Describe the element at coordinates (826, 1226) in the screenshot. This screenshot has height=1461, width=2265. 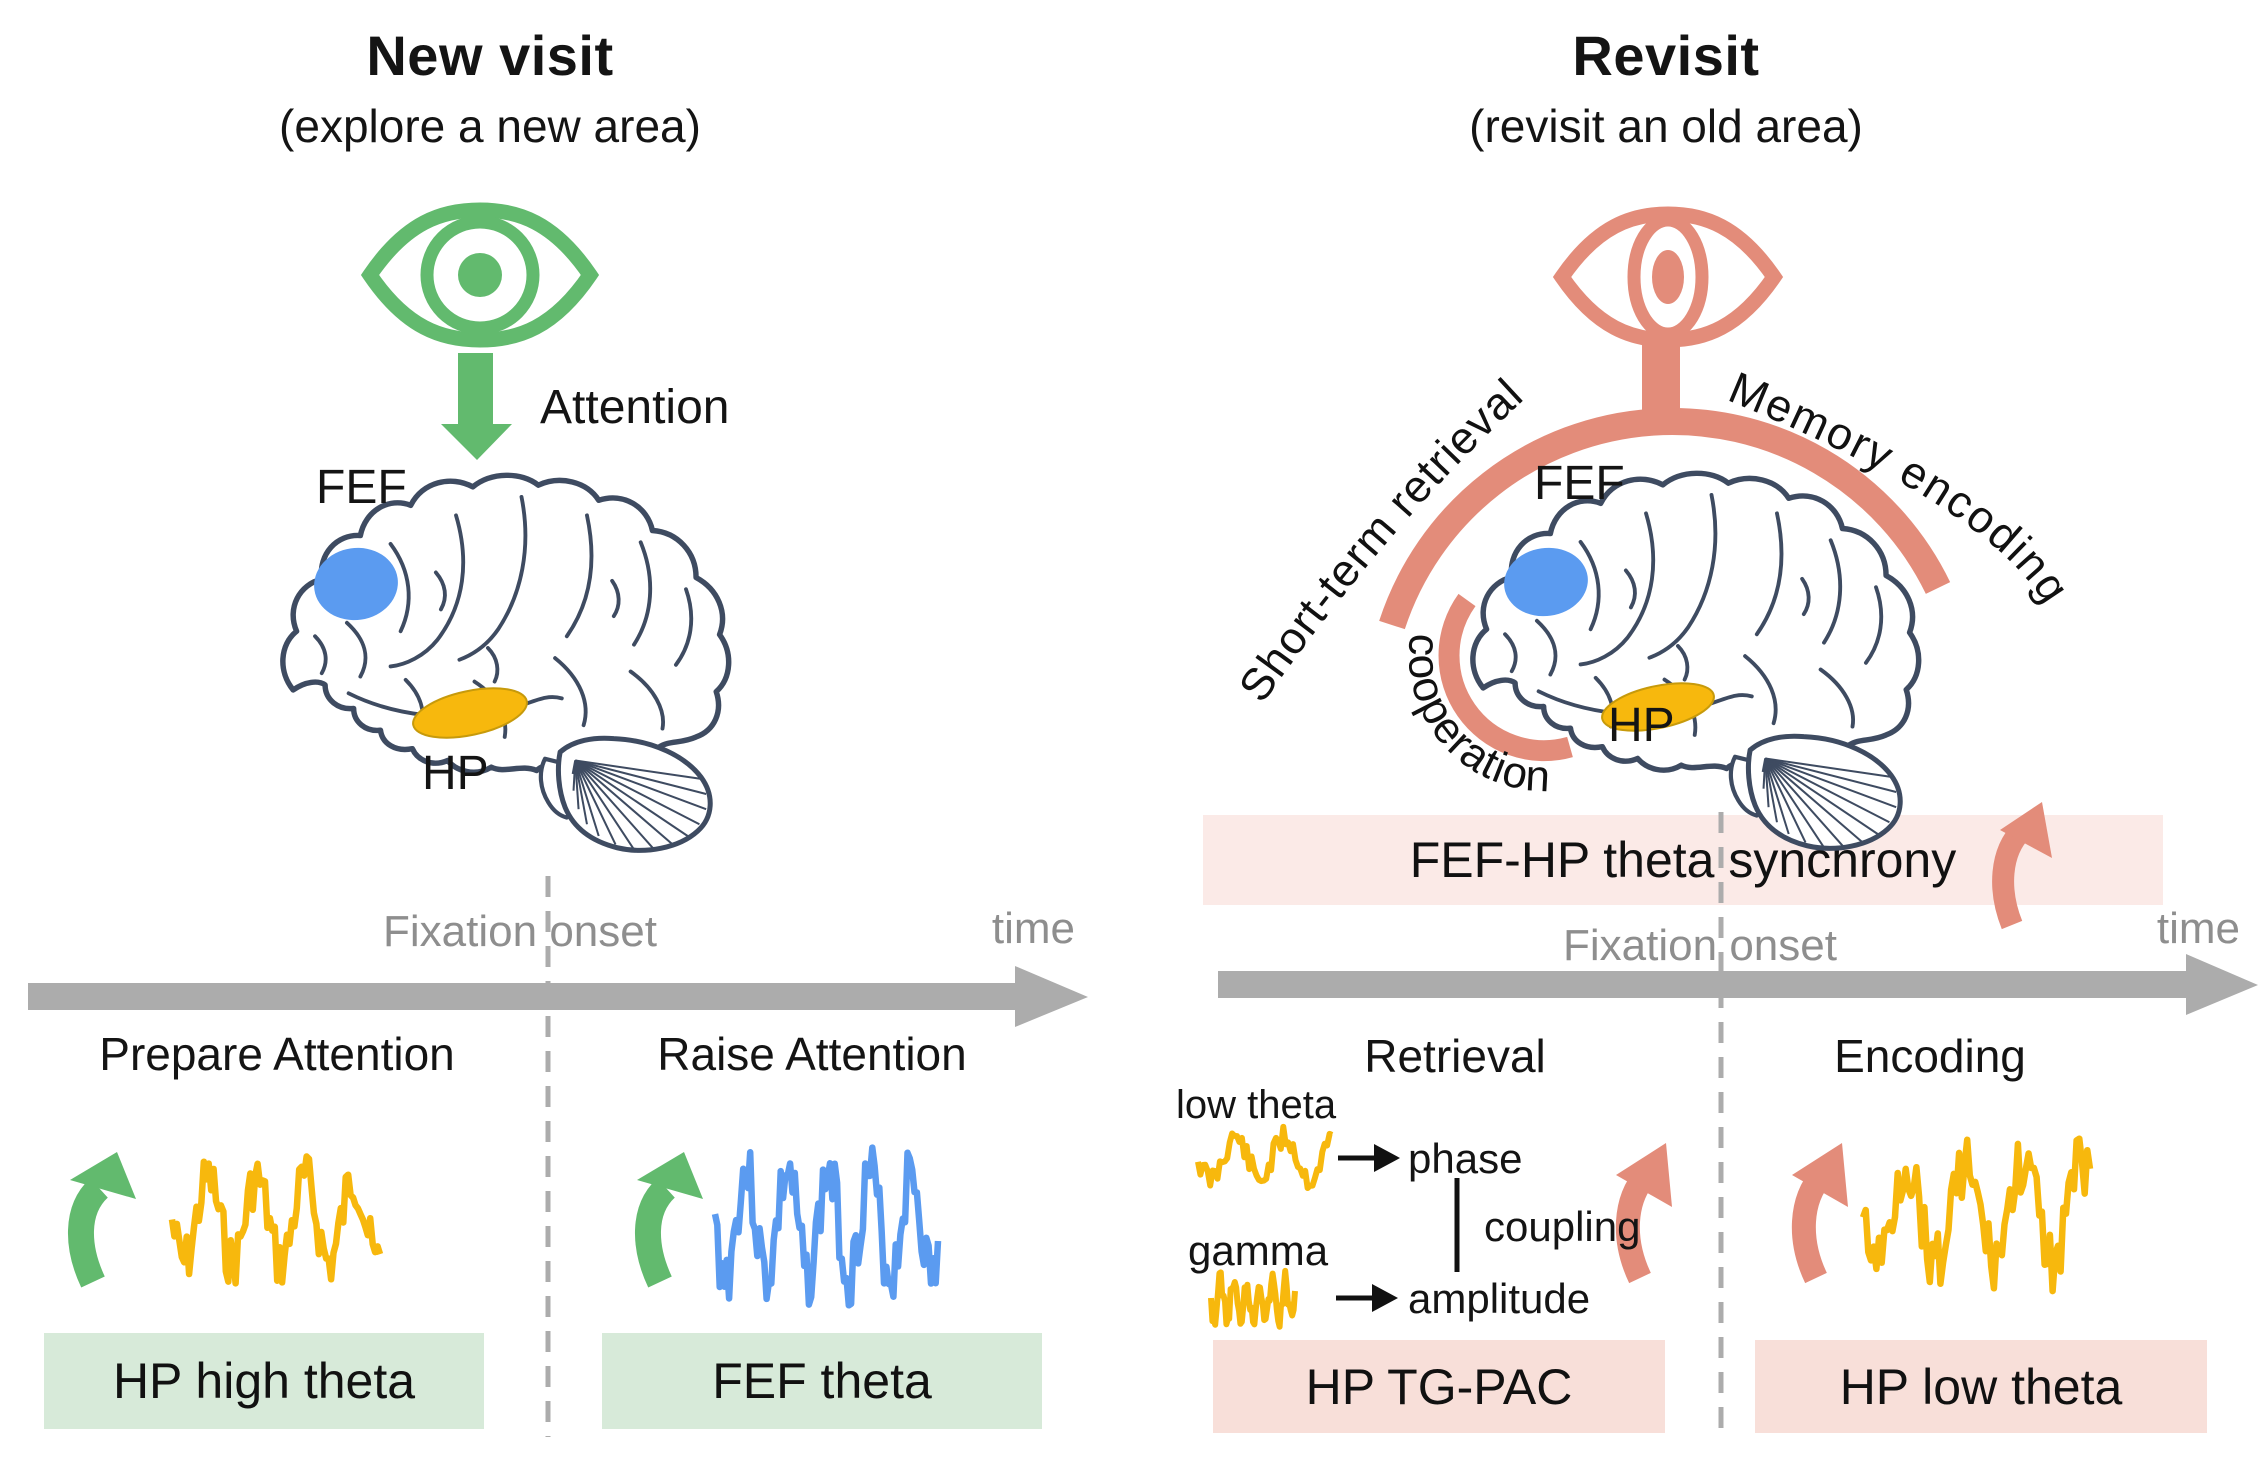
I see `fef-theta-wave` at that location.